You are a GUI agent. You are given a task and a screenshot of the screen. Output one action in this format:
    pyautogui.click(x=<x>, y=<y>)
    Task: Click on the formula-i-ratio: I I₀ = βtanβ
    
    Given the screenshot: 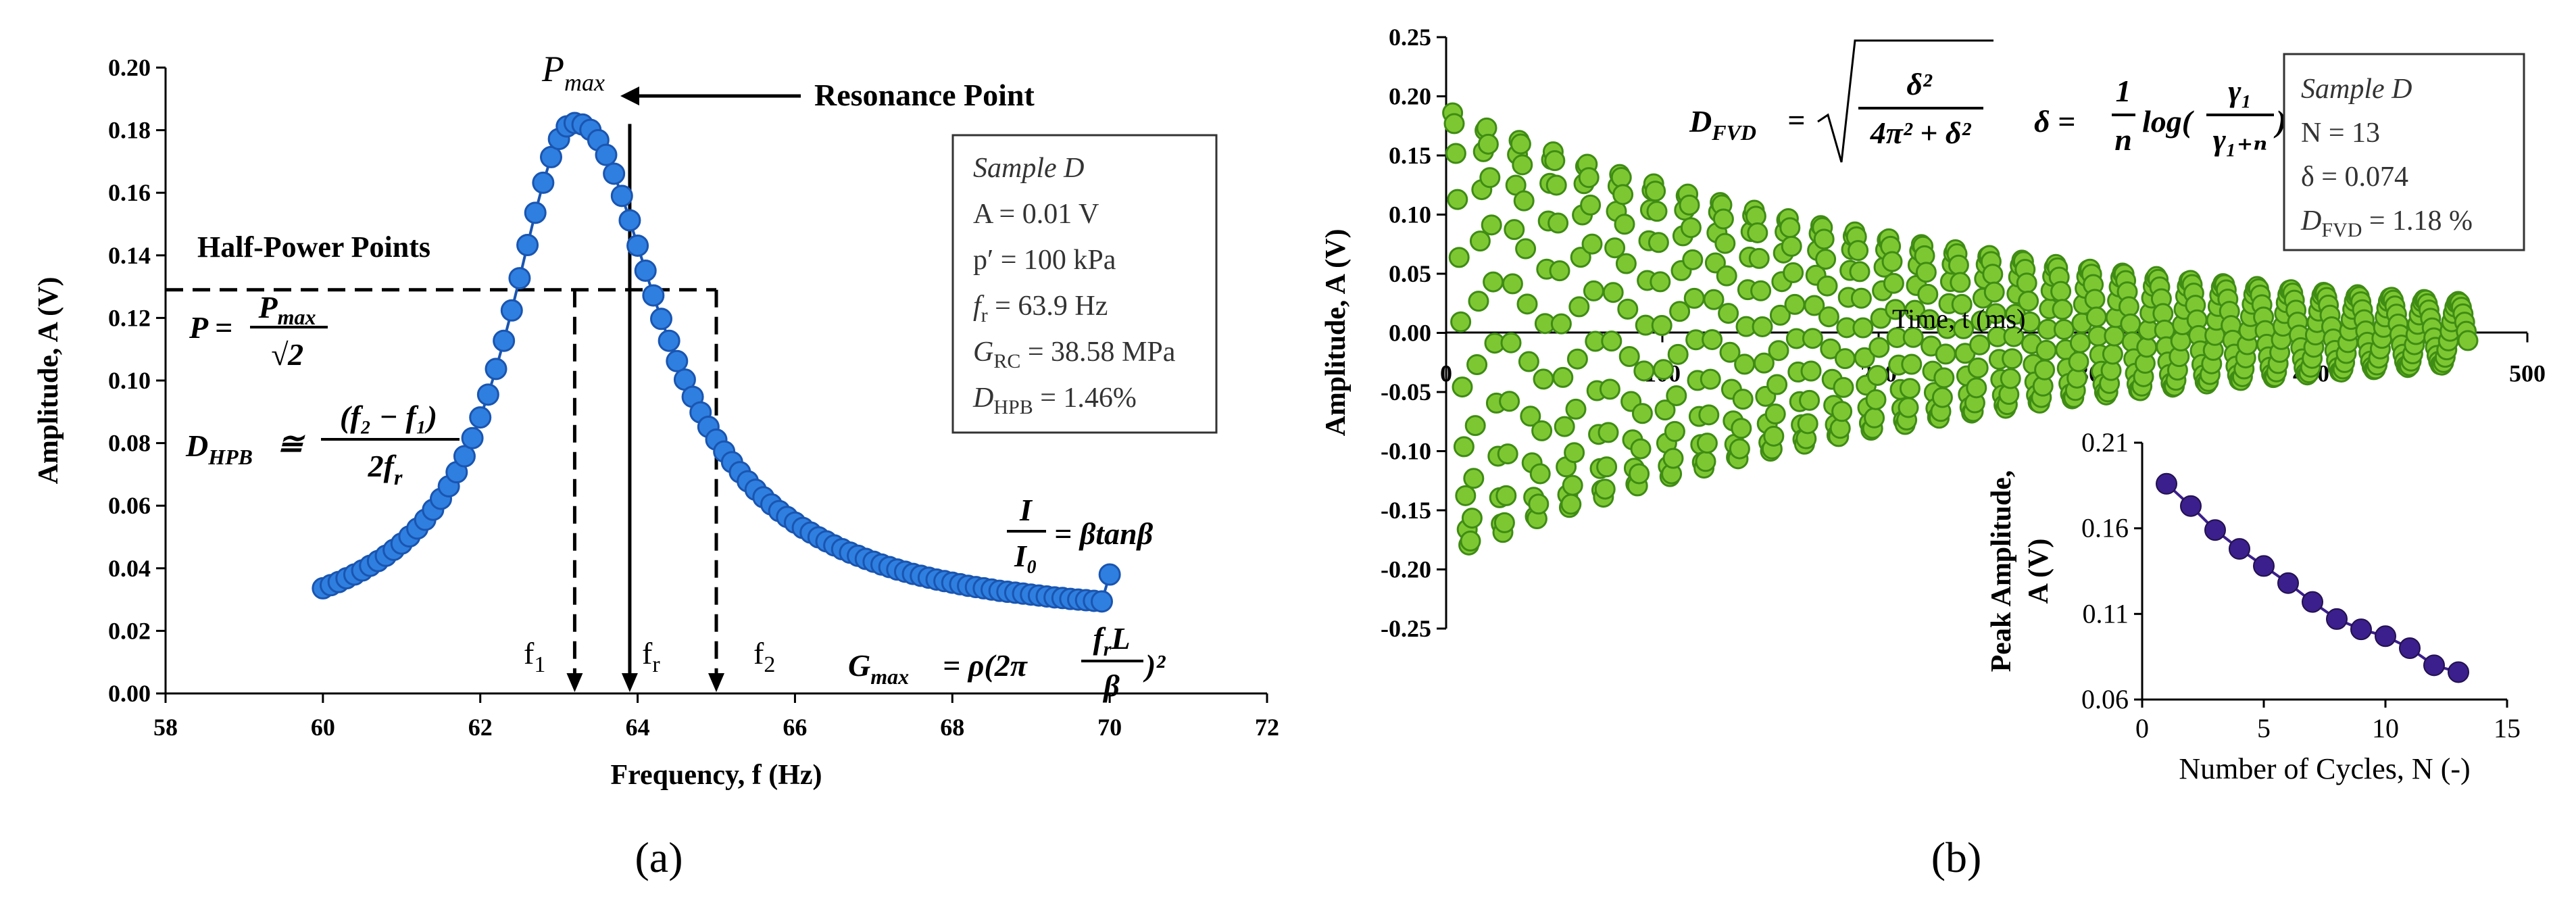 What is the action you would take?
    pyautogui.click(x=1080, y=533)
    